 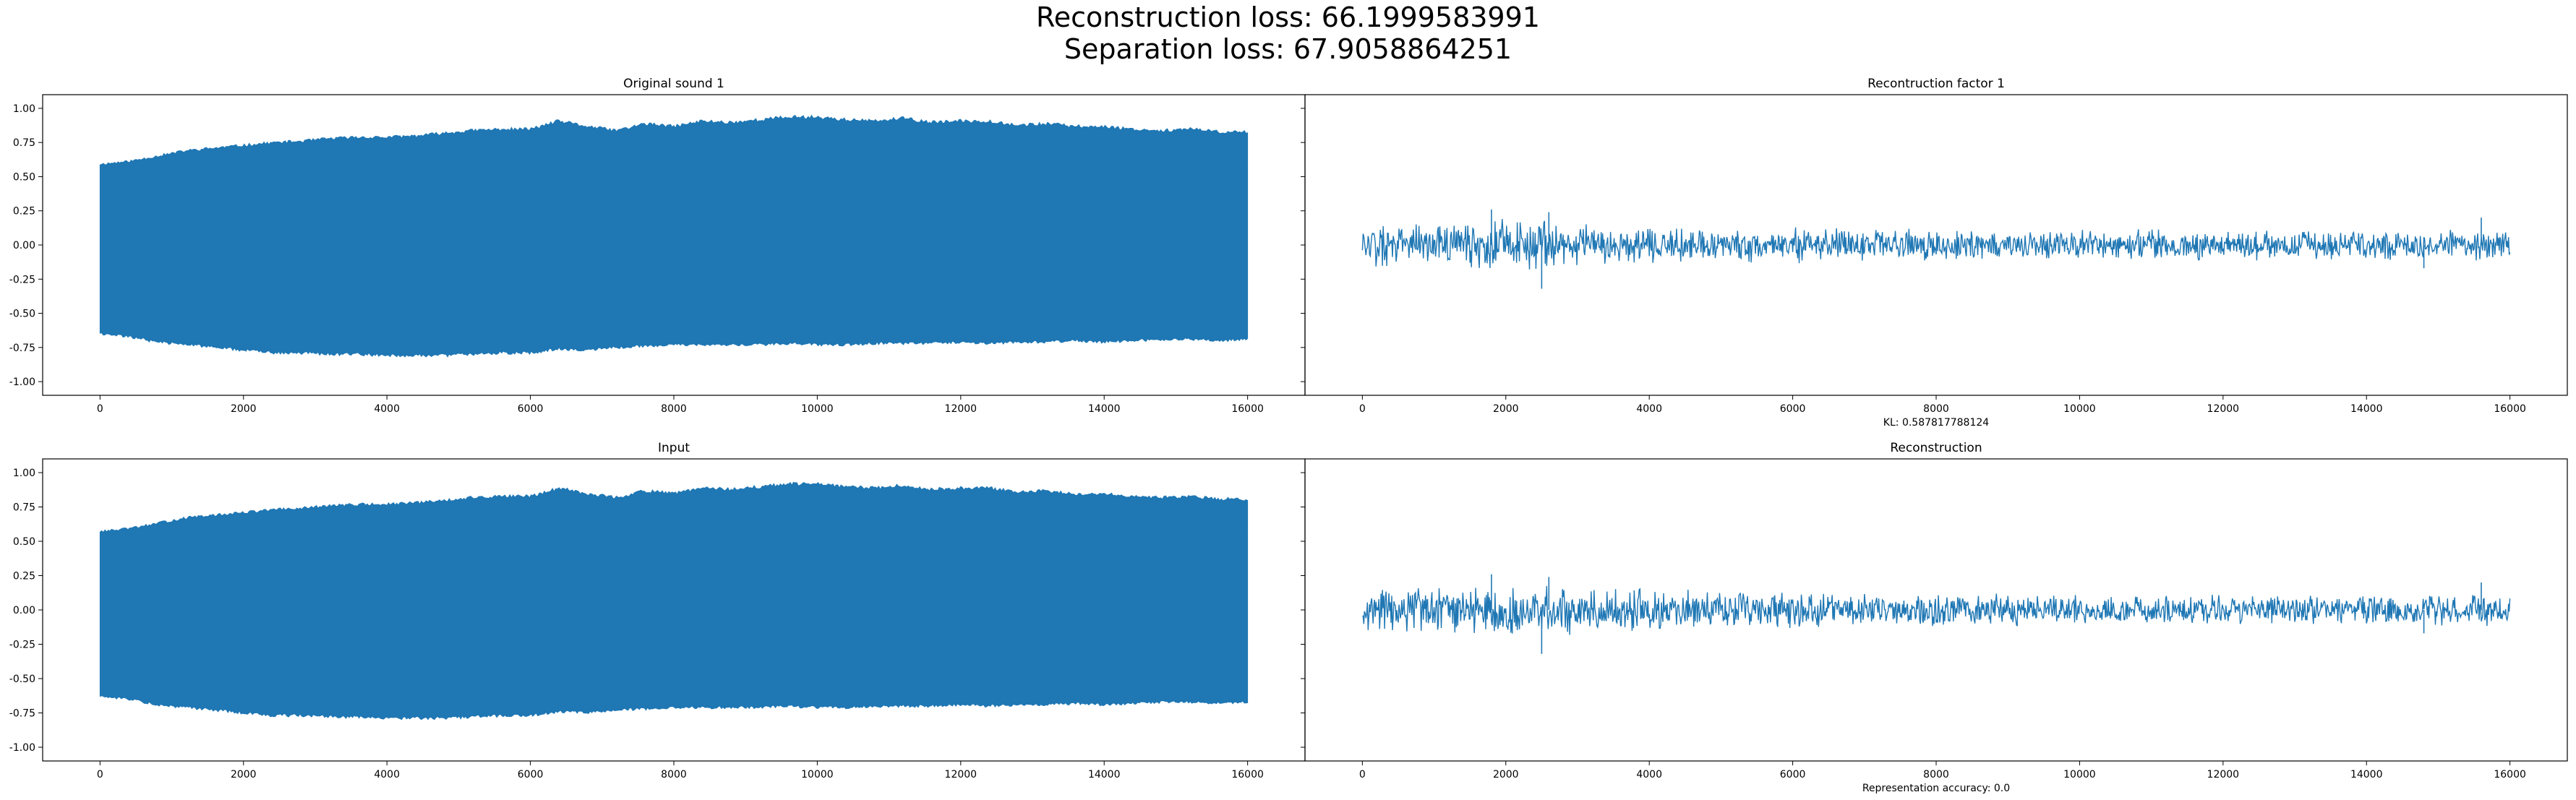 What do you see at coordinates (1936, 423) in the screenshot?
I see `x-axis-label: KL: 0.587817788124` at bounding box center [1936, 423].